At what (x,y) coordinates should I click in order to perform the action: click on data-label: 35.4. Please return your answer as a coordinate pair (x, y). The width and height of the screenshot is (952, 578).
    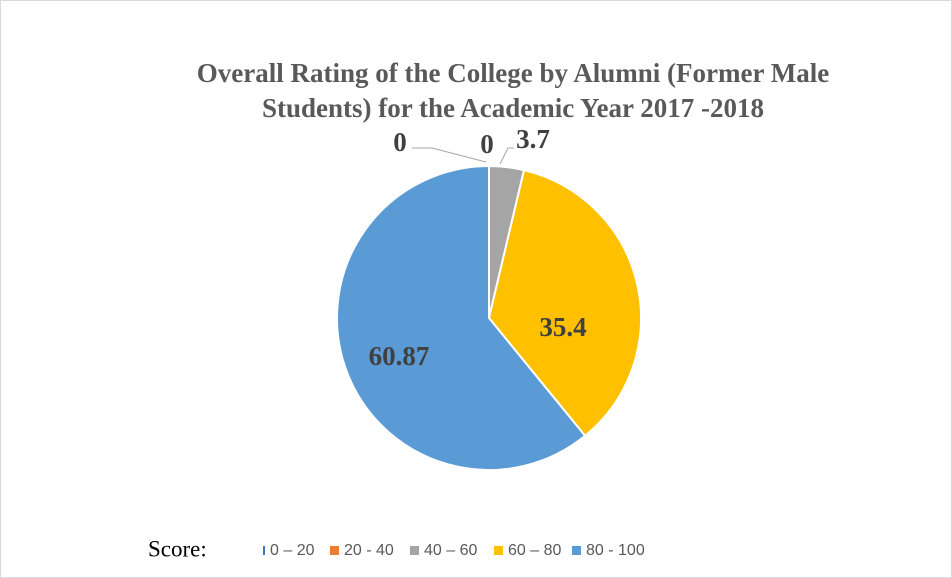
    Looking at the image, I should click on (562, 327).